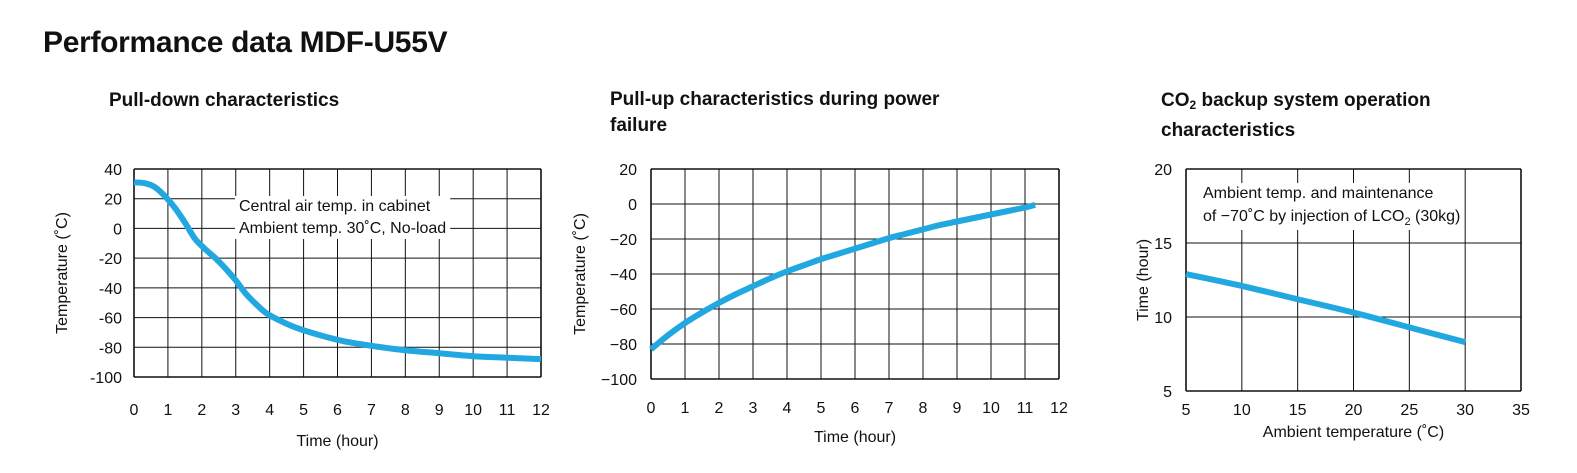 This screenshot has height=473, width=1577. What do you see at coordinates (113, 200) in the screenshot?
I see `chart-1-y-tick-label: 20` at bounding box center [113, 200].